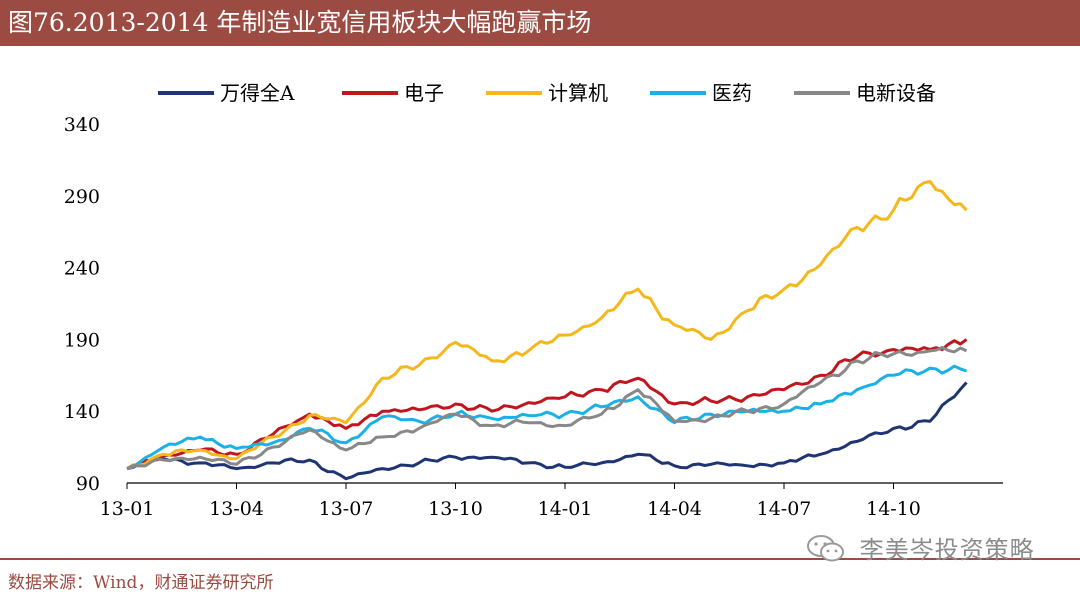 This screenshot has width=1080, height=599. Describe the element at coordinates (127, 509) in the screenshot. I see `x-tick-label: 13-01` at that location.